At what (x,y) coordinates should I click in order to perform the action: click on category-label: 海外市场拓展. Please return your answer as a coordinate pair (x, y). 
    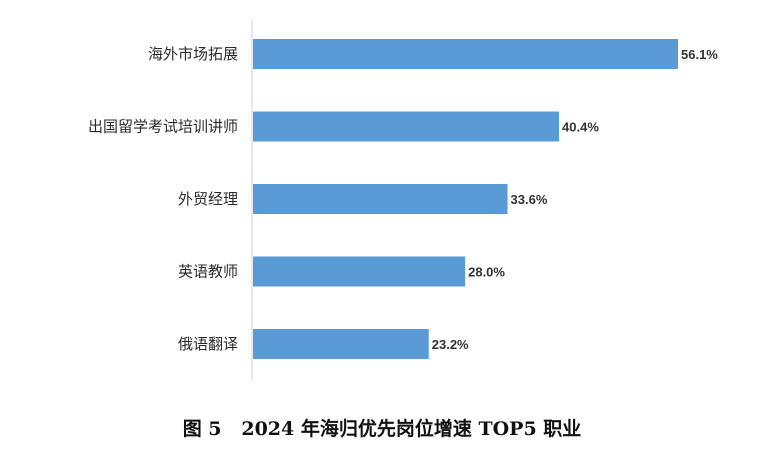
    Looking at the image, I should click on (193, 54).